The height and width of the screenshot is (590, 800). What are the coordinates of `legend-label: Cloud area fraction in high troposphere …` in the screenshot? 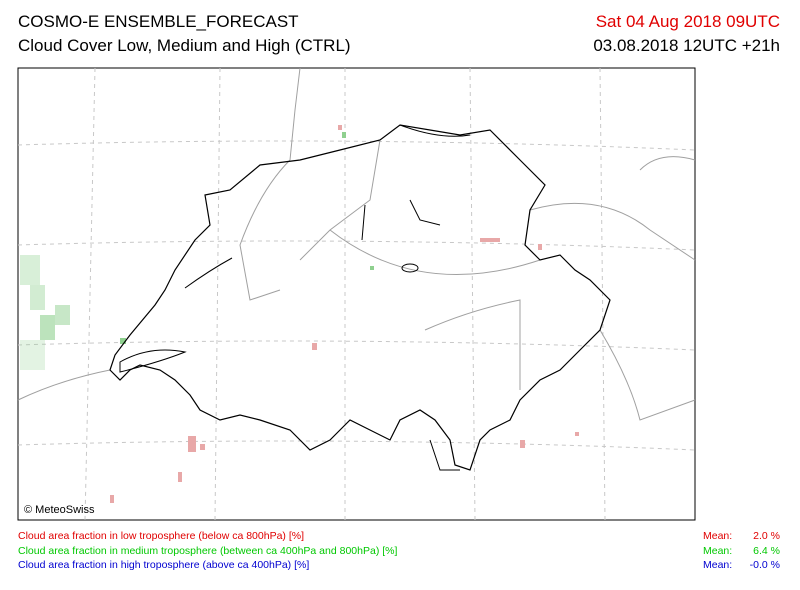 It's located at (164, 565).